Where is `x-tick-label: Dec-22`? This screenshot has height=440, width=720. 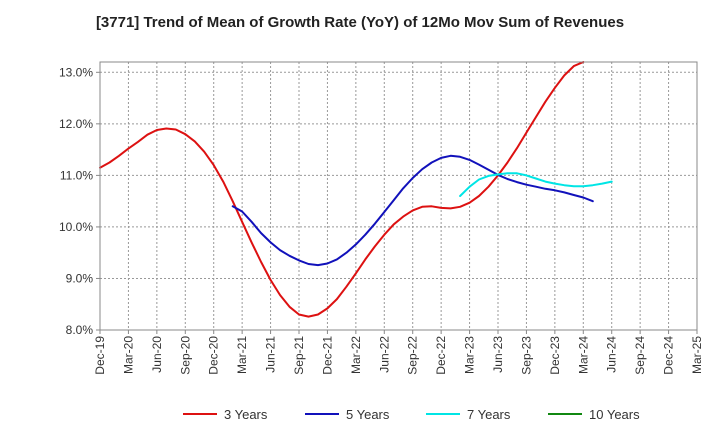
x-tick-label: Dec-22 is located at coordinates (441, 355).